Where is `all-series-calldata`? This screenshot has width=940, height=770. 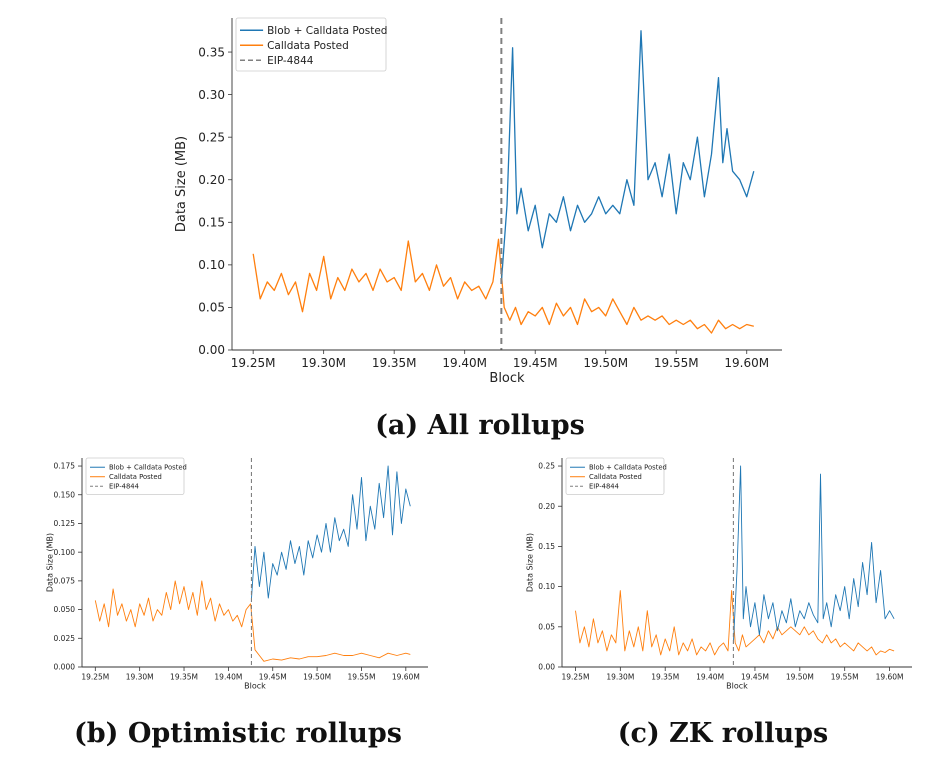 all-series-calldata is located at coordinates (503, 286).